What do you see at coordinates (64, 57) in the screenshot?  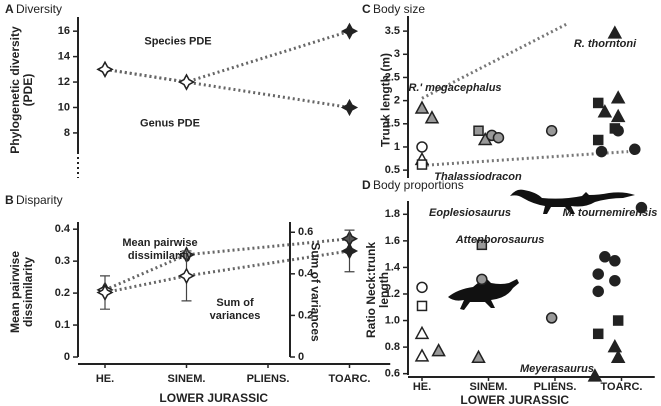 I see `y-tick-label: 14` at bounding box center [64, 57].